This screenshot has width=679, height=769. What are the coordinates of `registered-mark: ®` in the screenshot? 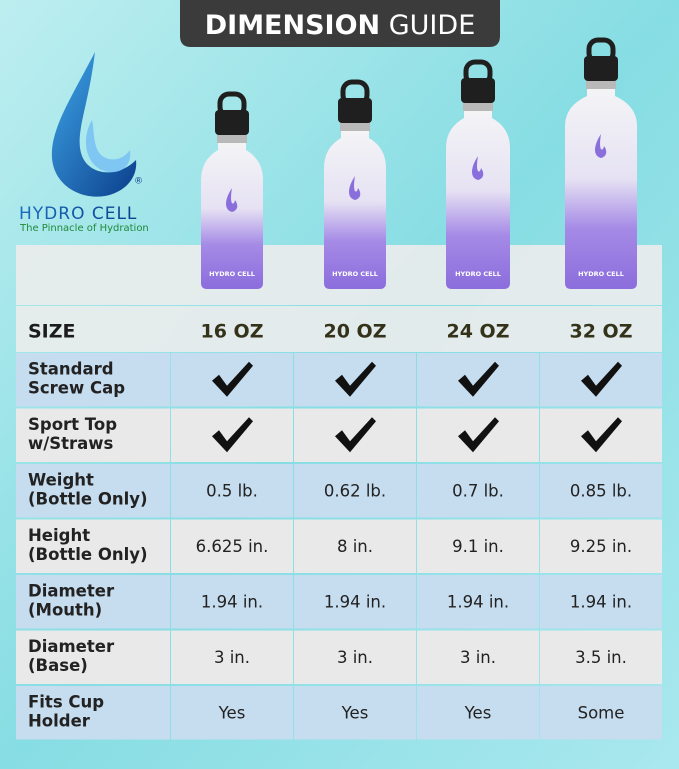 It's located at (138, 182).